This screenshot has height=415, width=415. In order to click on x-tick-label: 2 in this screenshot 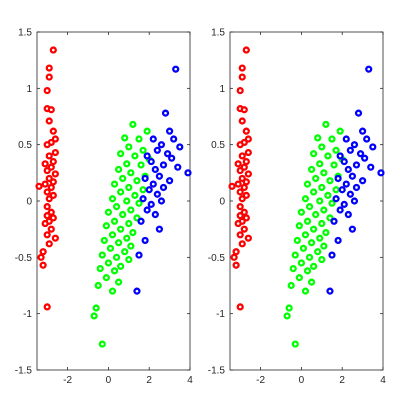, I will do `click(342, 380)`.